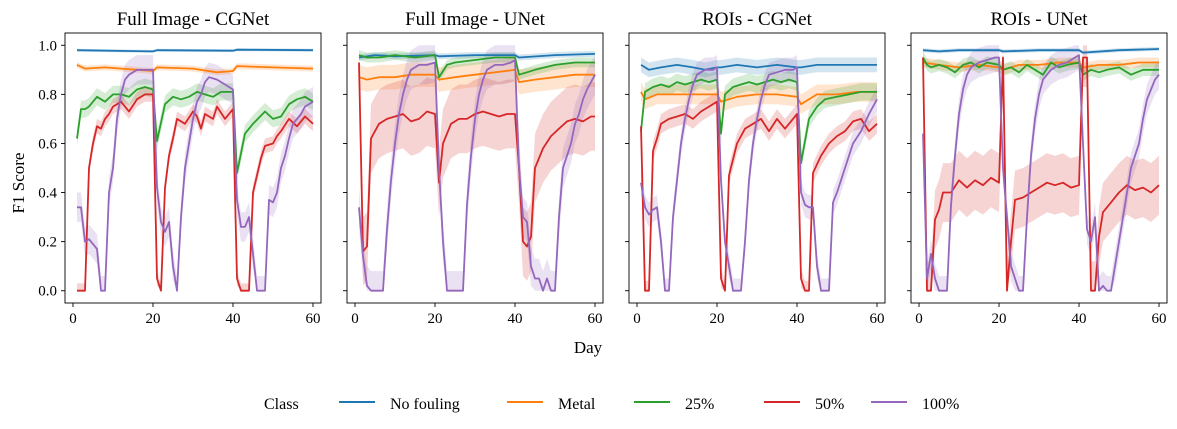 This screenshot has width=1177, height=429. I want to click on legend-label: Metal, so click(577, 404).